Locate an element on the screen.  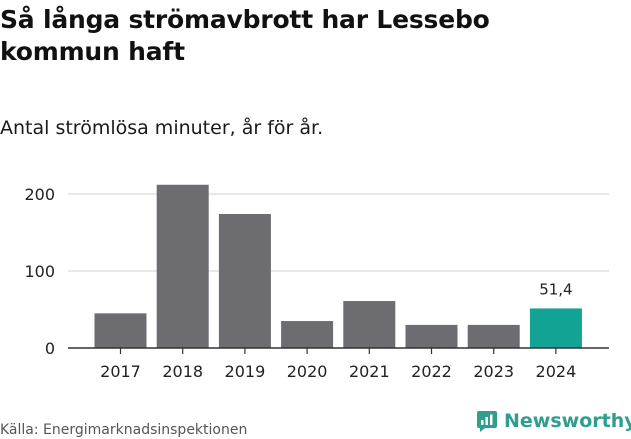
x-tick-label: 2021 is located at coordinates (369, 371).